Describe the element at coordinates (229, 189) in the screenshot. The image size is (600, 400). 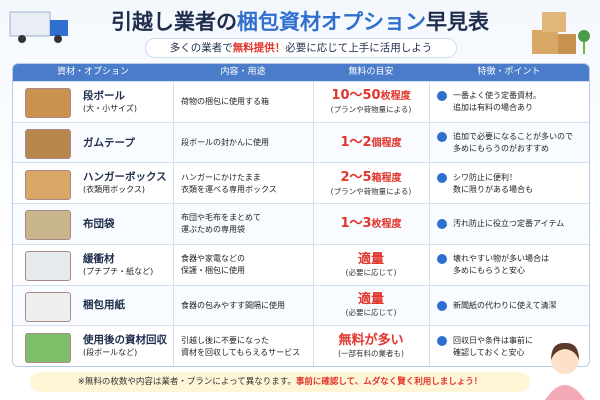
I see `content-line: 衣類を運べる専用ボックス` at that location.